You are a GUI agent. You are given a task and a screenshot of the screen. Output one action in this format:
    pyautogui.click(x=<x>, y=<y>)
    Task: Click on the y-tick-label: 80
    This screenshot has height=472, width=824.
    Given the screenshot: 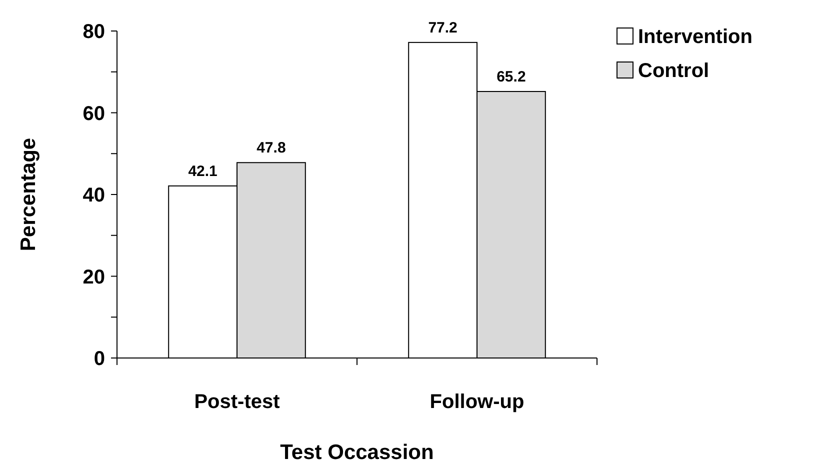 What is the action you would take?
    pyautogui.click(x=93, y=32)
    